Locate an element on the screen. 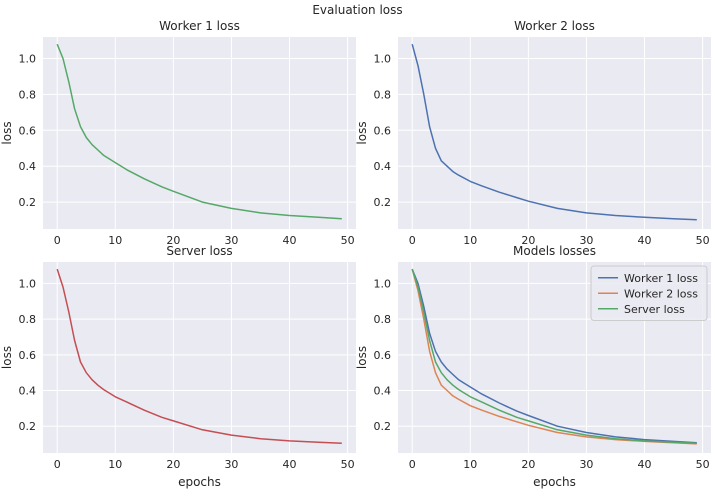 The image size is (715, 499). legend-entry: Server loss is located at coordinates (654, 309).